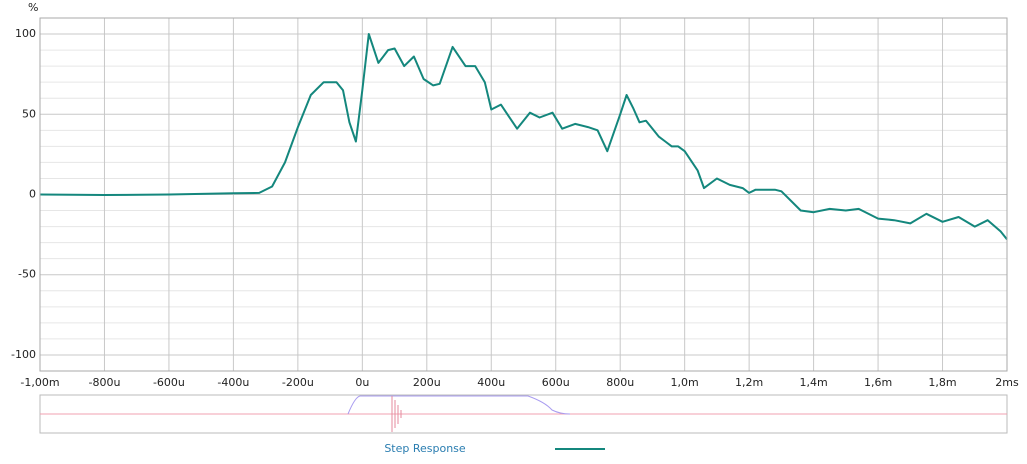 The height and width of the screenshot is (464, 1027). What do you see at coordinates (104, 382) in the screenshot?
I see `x-tick-label: -800u` at bounding box center [104, 382].